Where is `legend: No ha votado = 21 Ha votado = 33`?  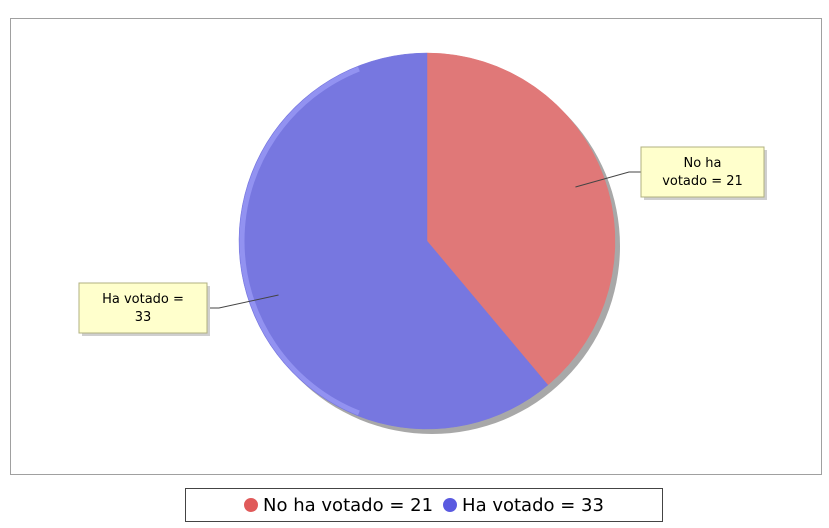
legend: No ha votado = 21 Ha votado = 33 is located at coordinates (424, 505).